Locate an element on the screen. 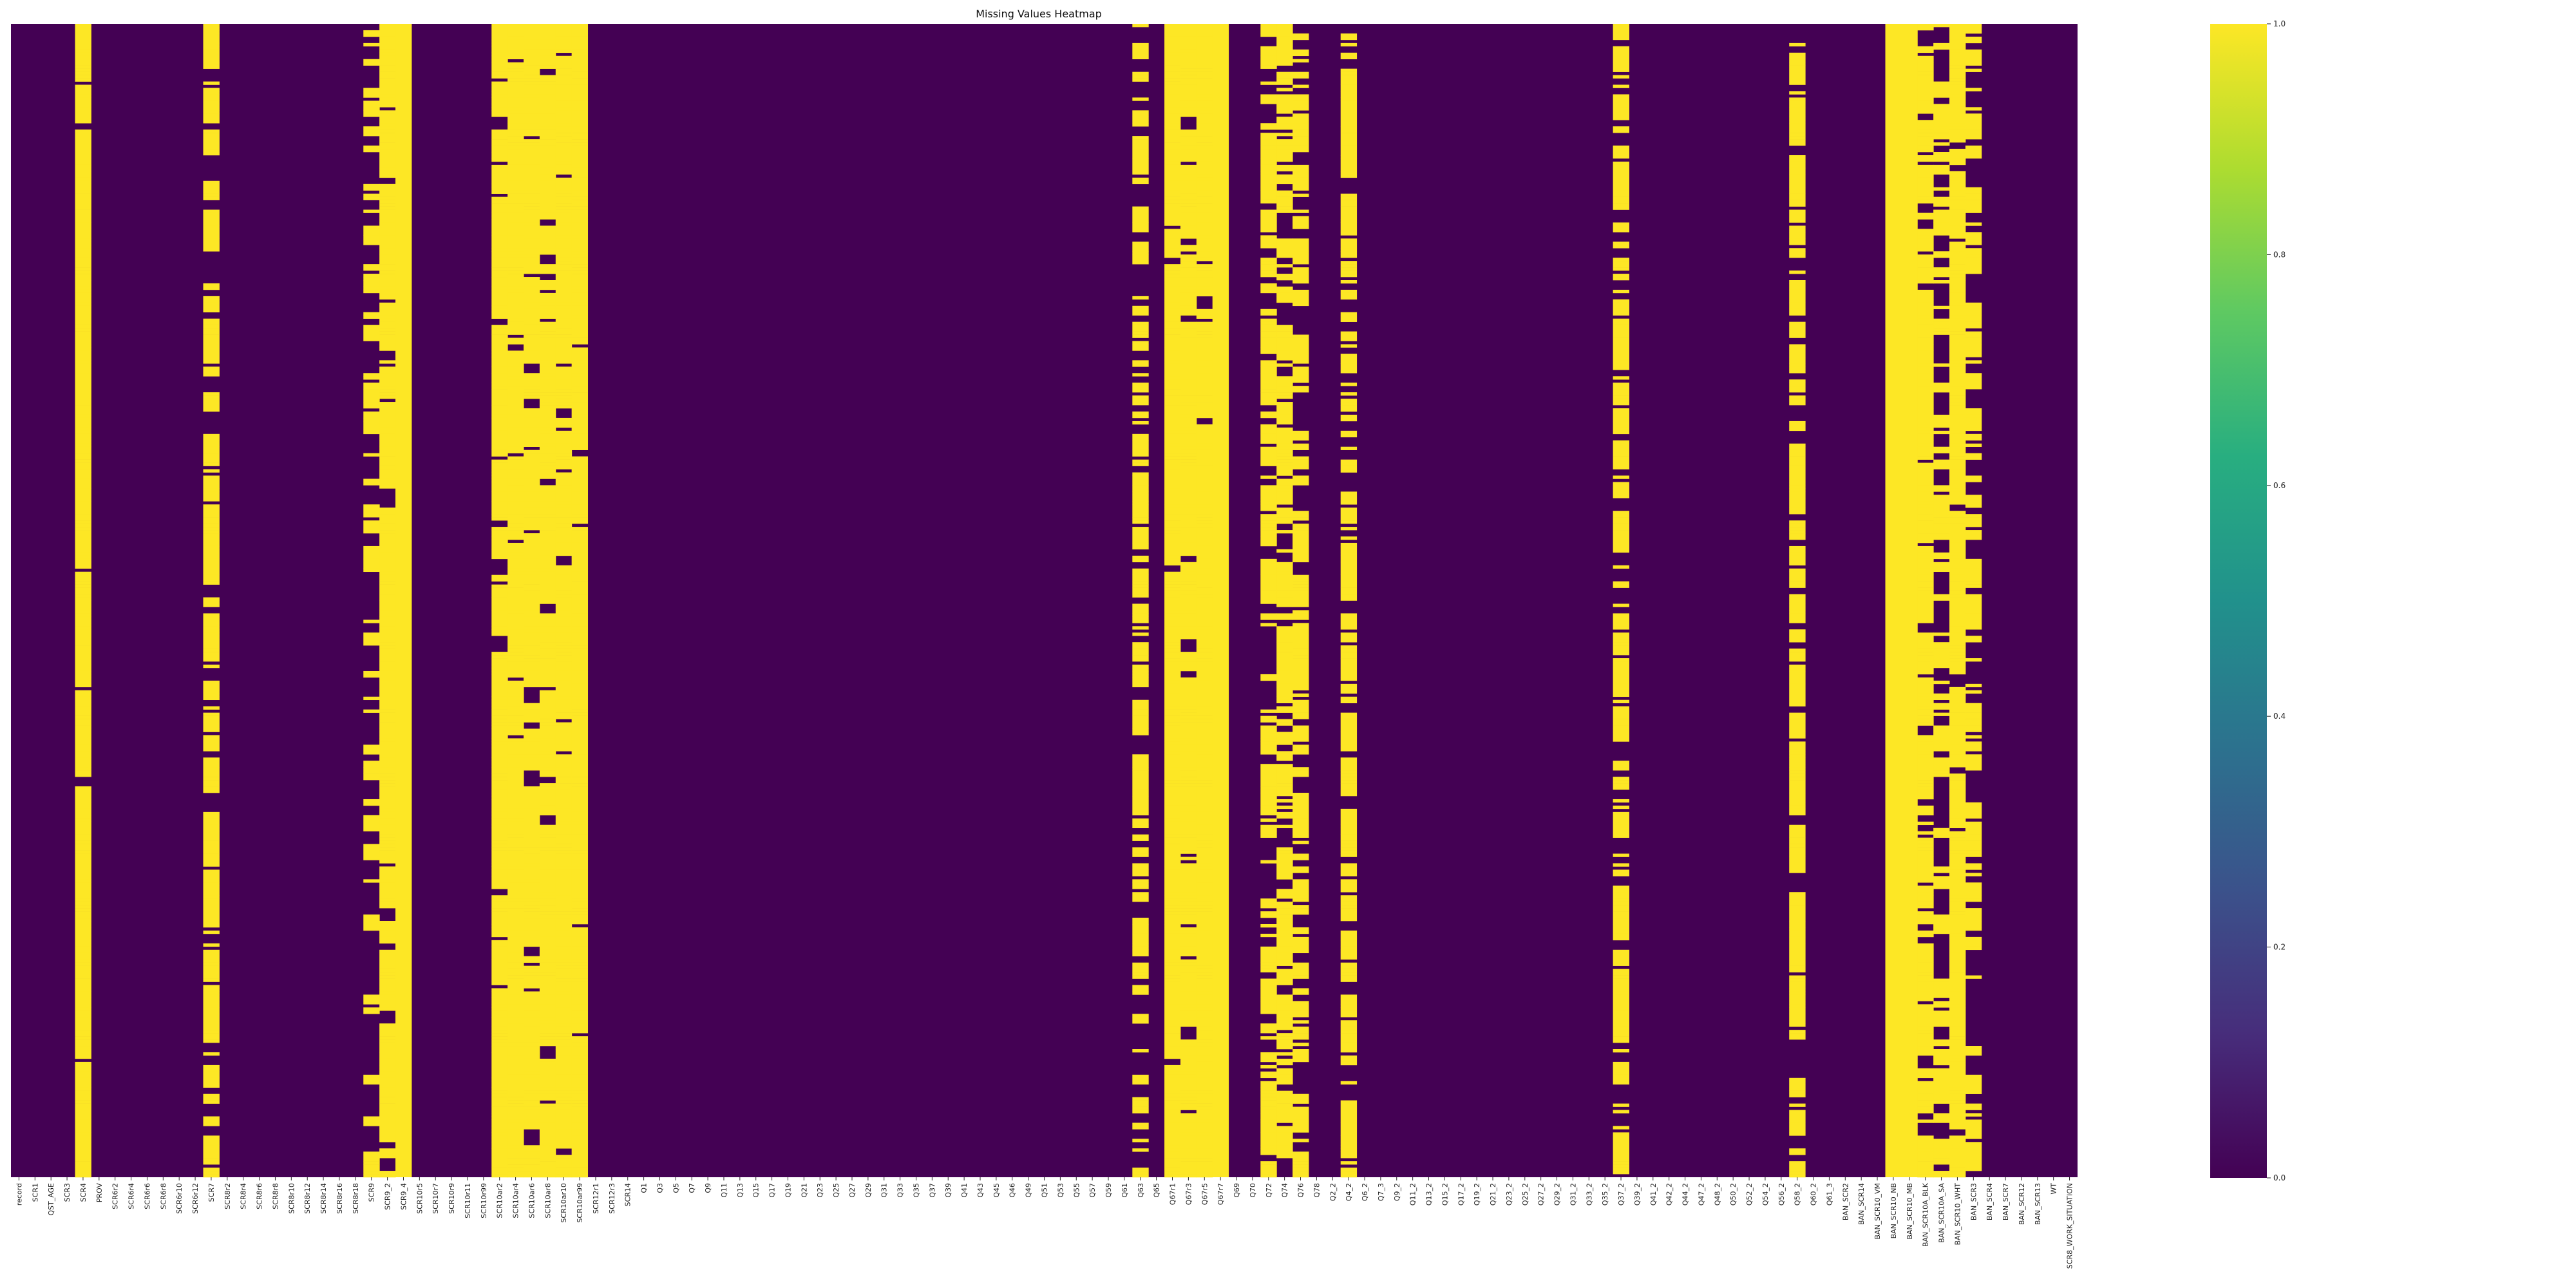 This screenshot has width=2576, height=1288. x-tick-label: QST_AGE is located at coordinates (51, 1199).